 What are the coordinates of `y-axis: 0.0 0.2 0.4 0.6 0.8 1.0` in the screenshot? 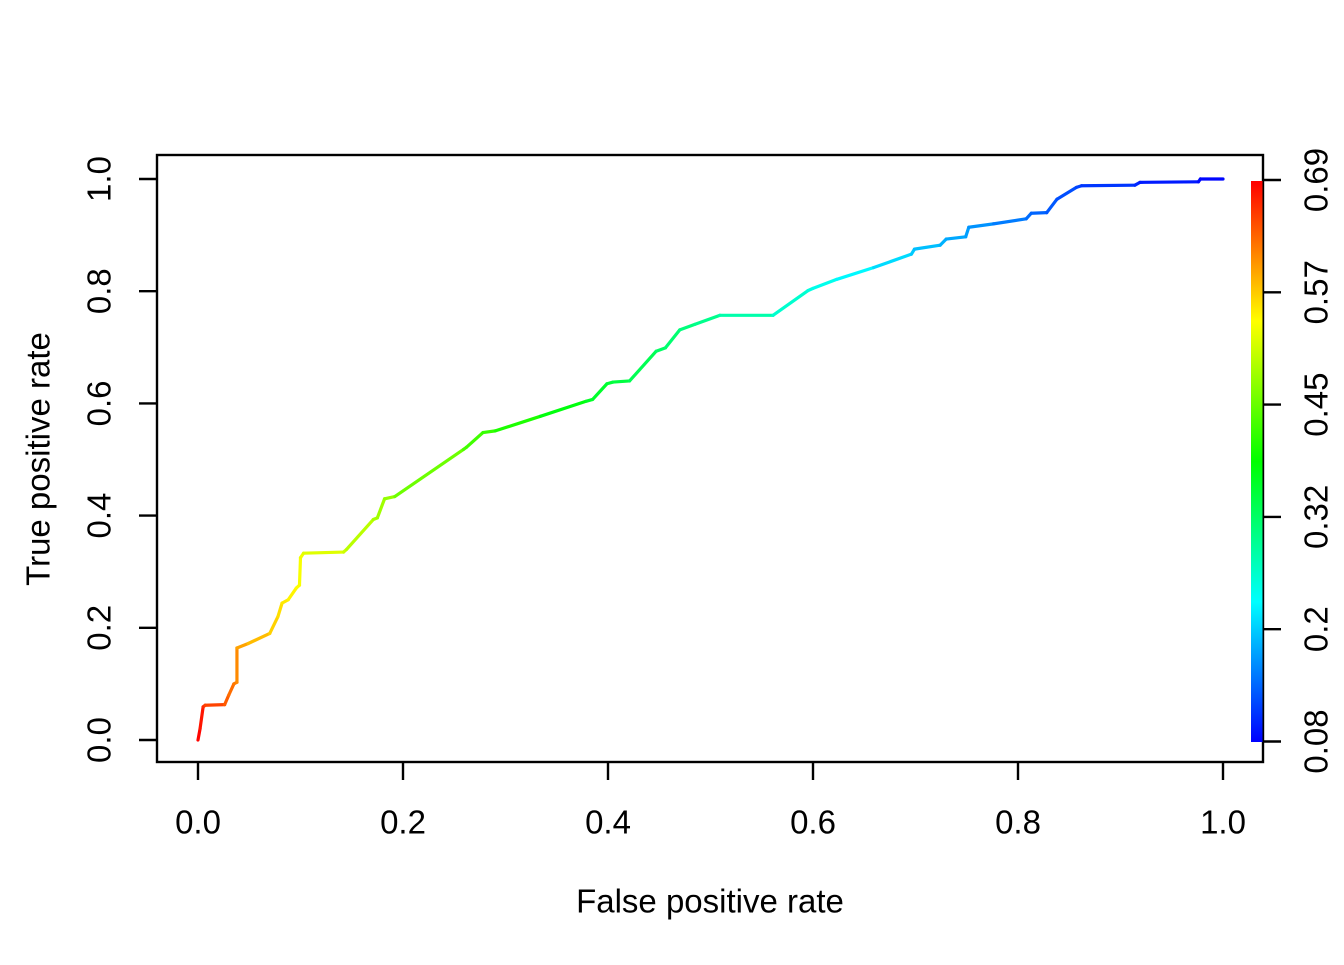 It's located at (119, 459).